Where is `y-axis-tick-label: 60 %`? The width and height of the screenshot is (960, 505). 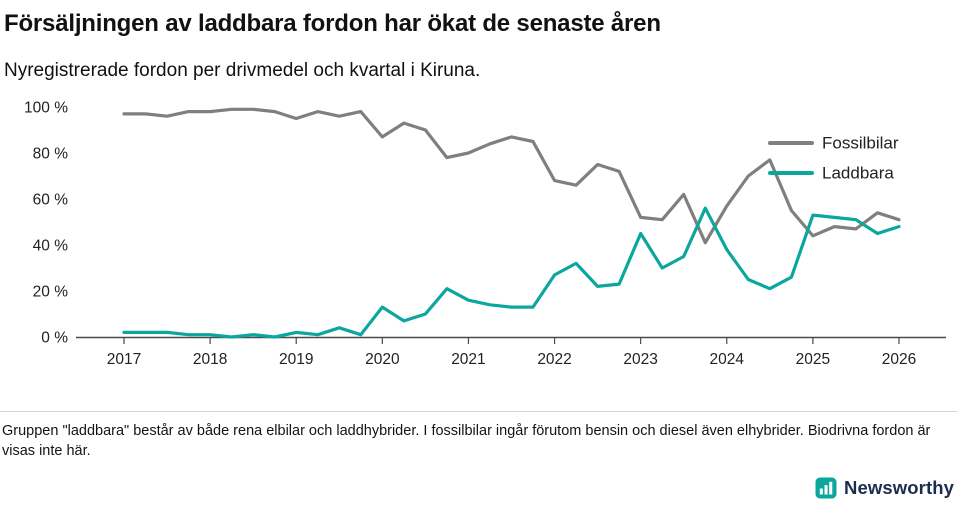 y-axis-tick-label: 60 % is located at coordinates (51, 199).